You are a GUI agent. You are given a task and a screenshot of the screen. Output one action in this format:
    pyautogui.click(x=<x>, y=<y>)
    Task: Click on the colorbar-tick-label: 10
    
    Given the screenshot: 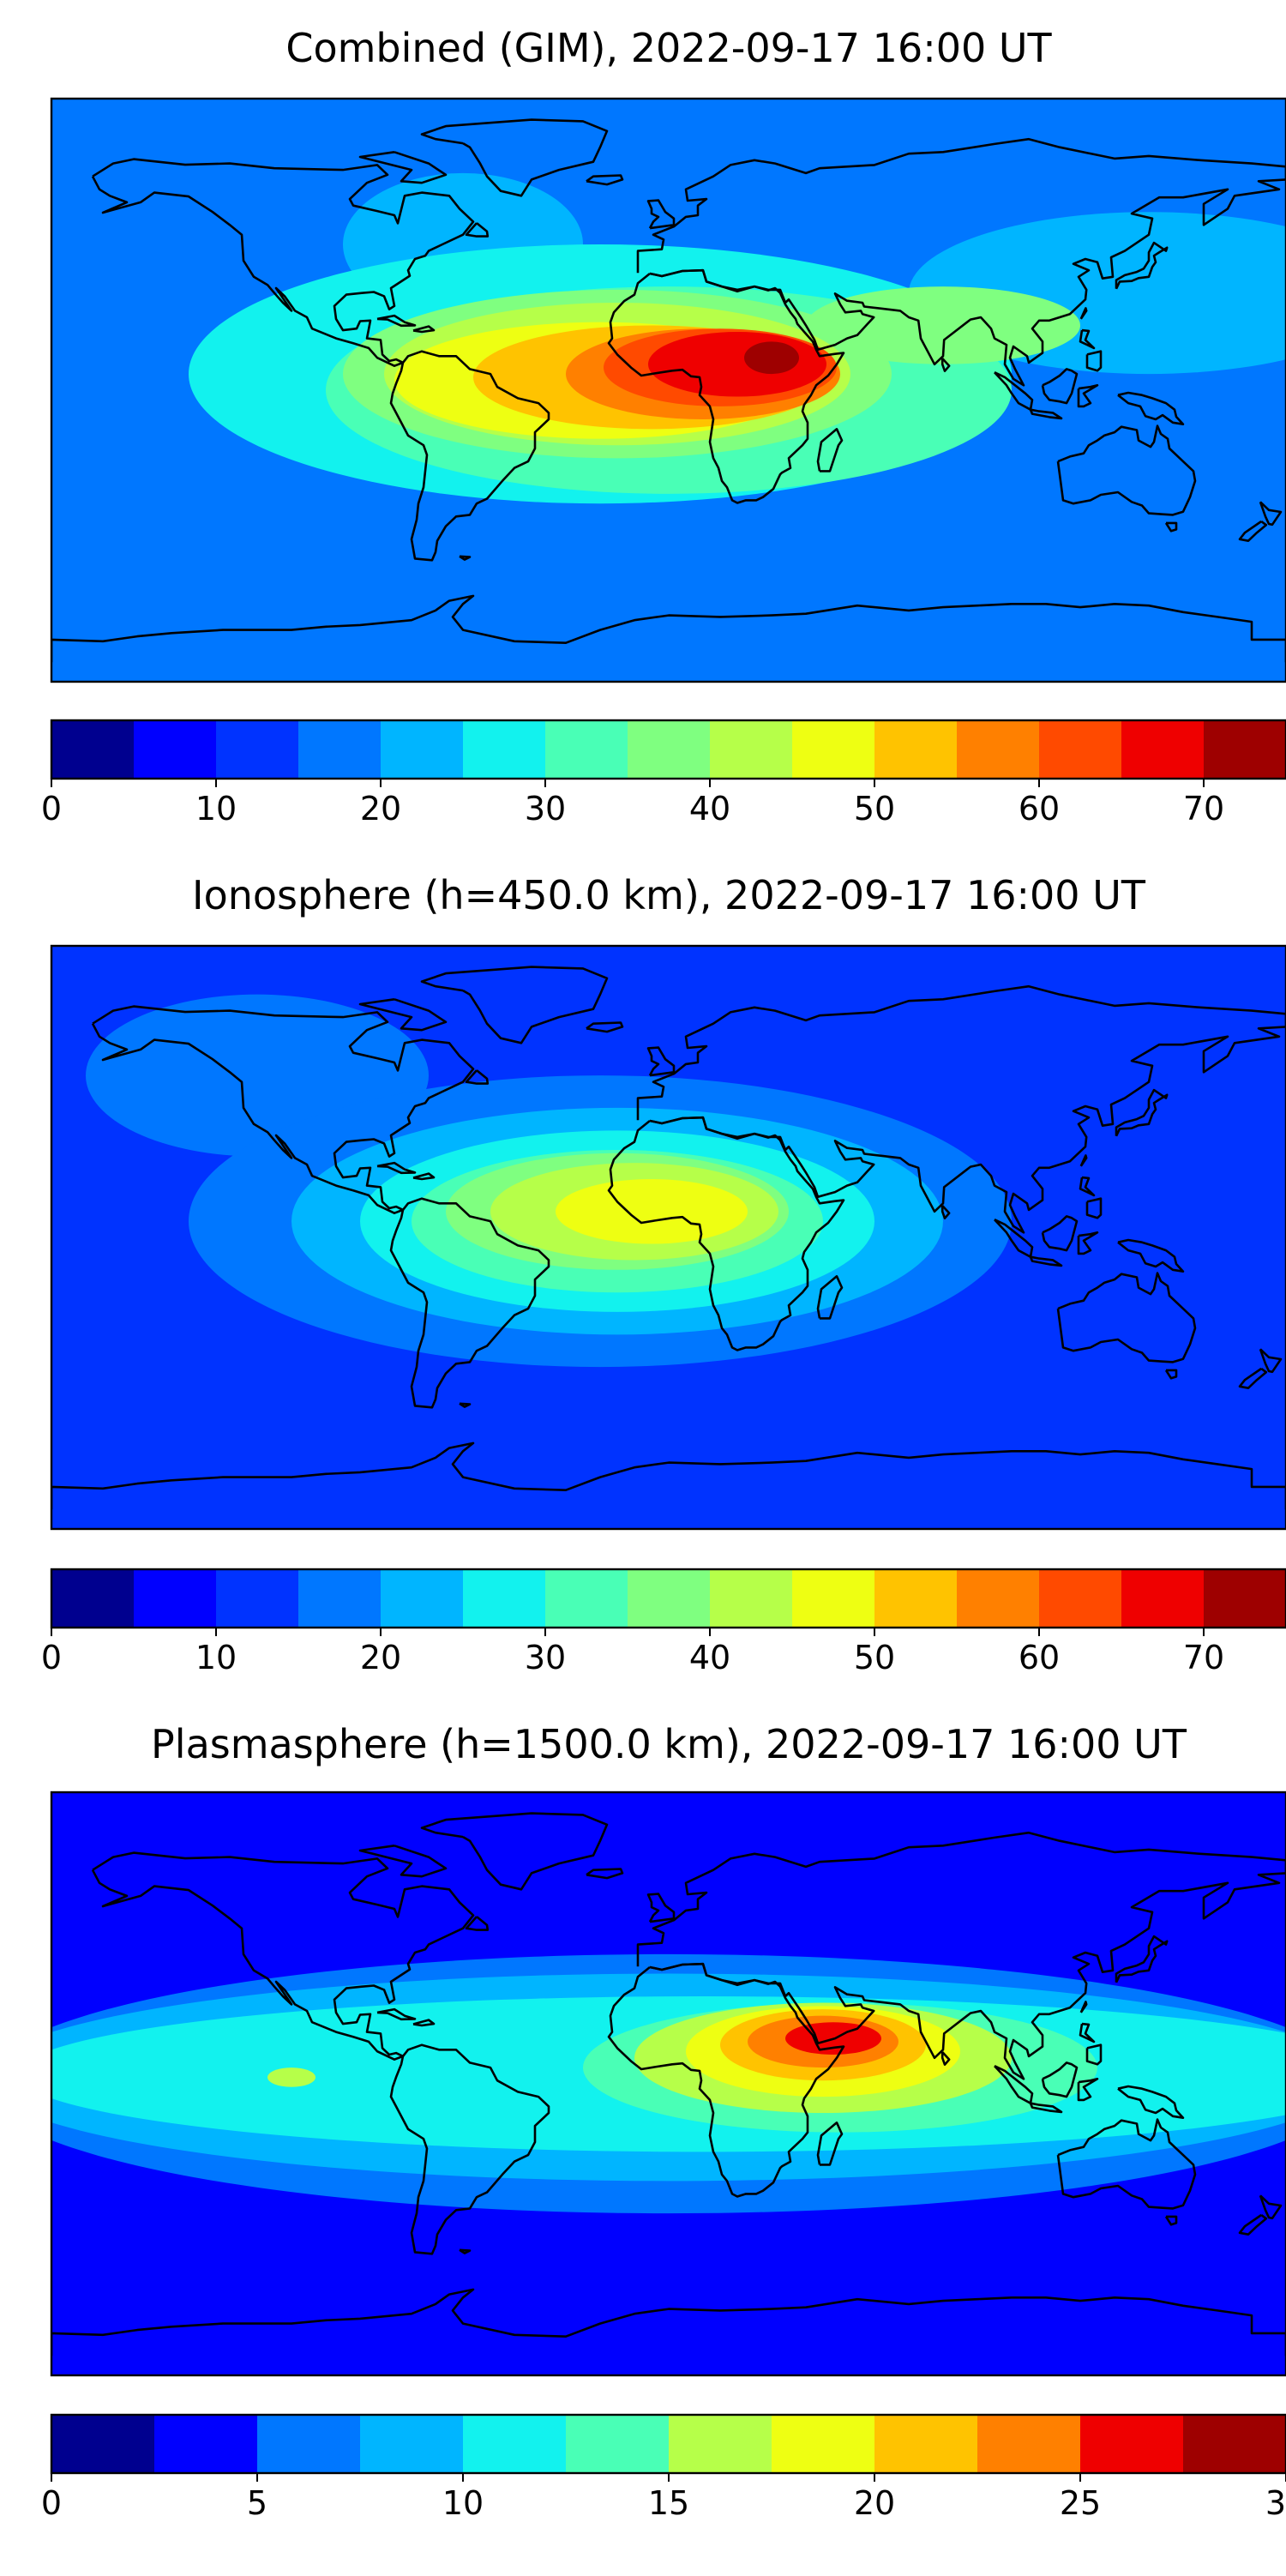 What is the action you would take?
    pyautogui.click(x=216, y=1657)
    